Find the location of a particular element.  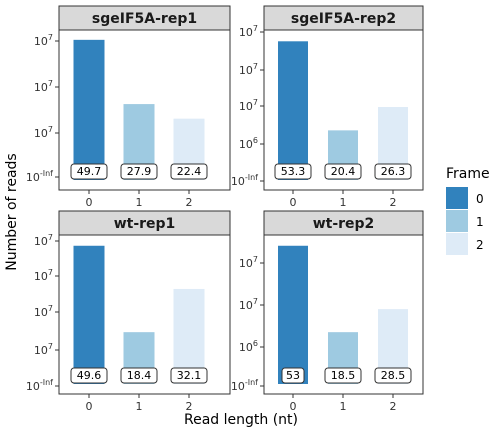

x-axis-title: Read length (nt) is located at coordinates (241, 420).